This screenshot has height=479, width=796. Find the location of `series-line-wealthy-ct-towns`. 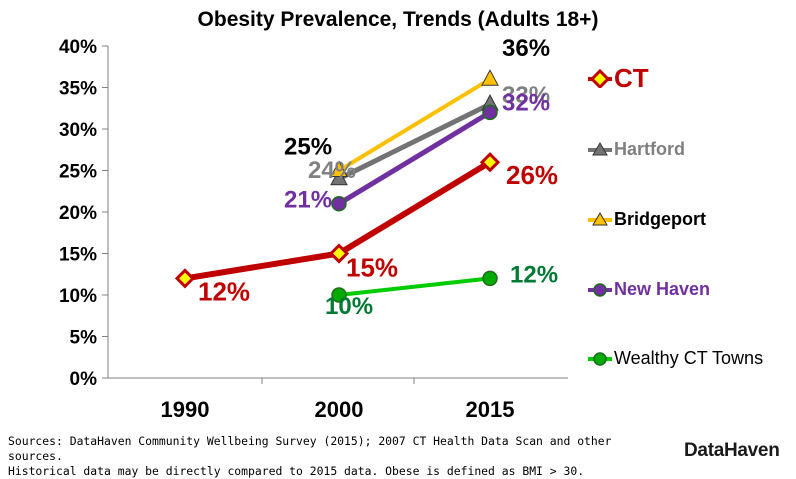

series-line-wealthy-ct-towns is located at coordinates (414, 286).